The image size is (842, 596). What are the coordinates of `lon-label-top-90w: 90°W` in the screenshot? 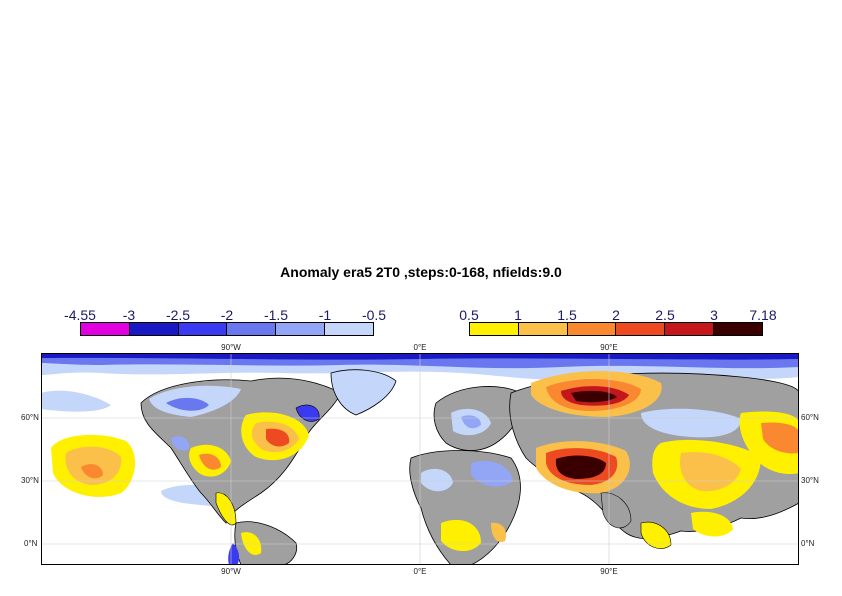 It's located at (231, 347).